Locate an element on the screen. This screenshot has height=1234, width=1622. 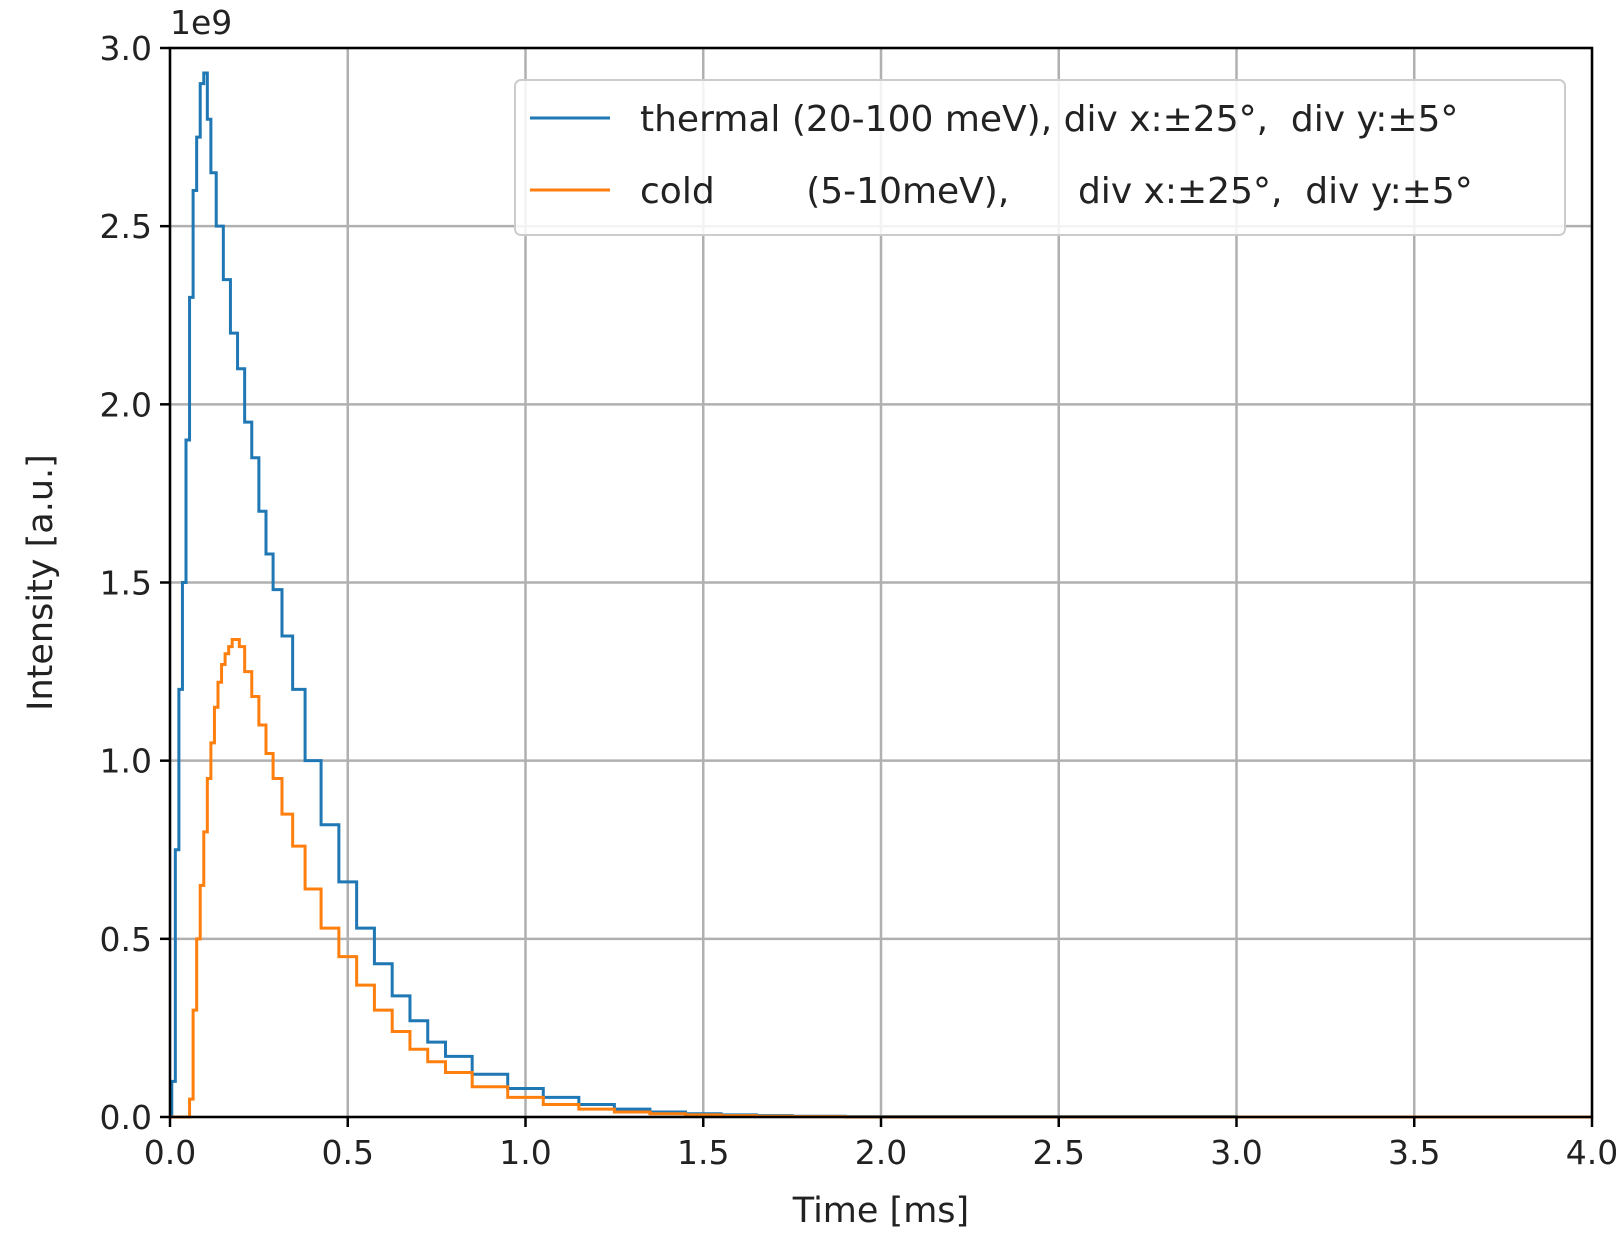
x-tick-label: 3.5 is located at coordinates (1414, 1152).